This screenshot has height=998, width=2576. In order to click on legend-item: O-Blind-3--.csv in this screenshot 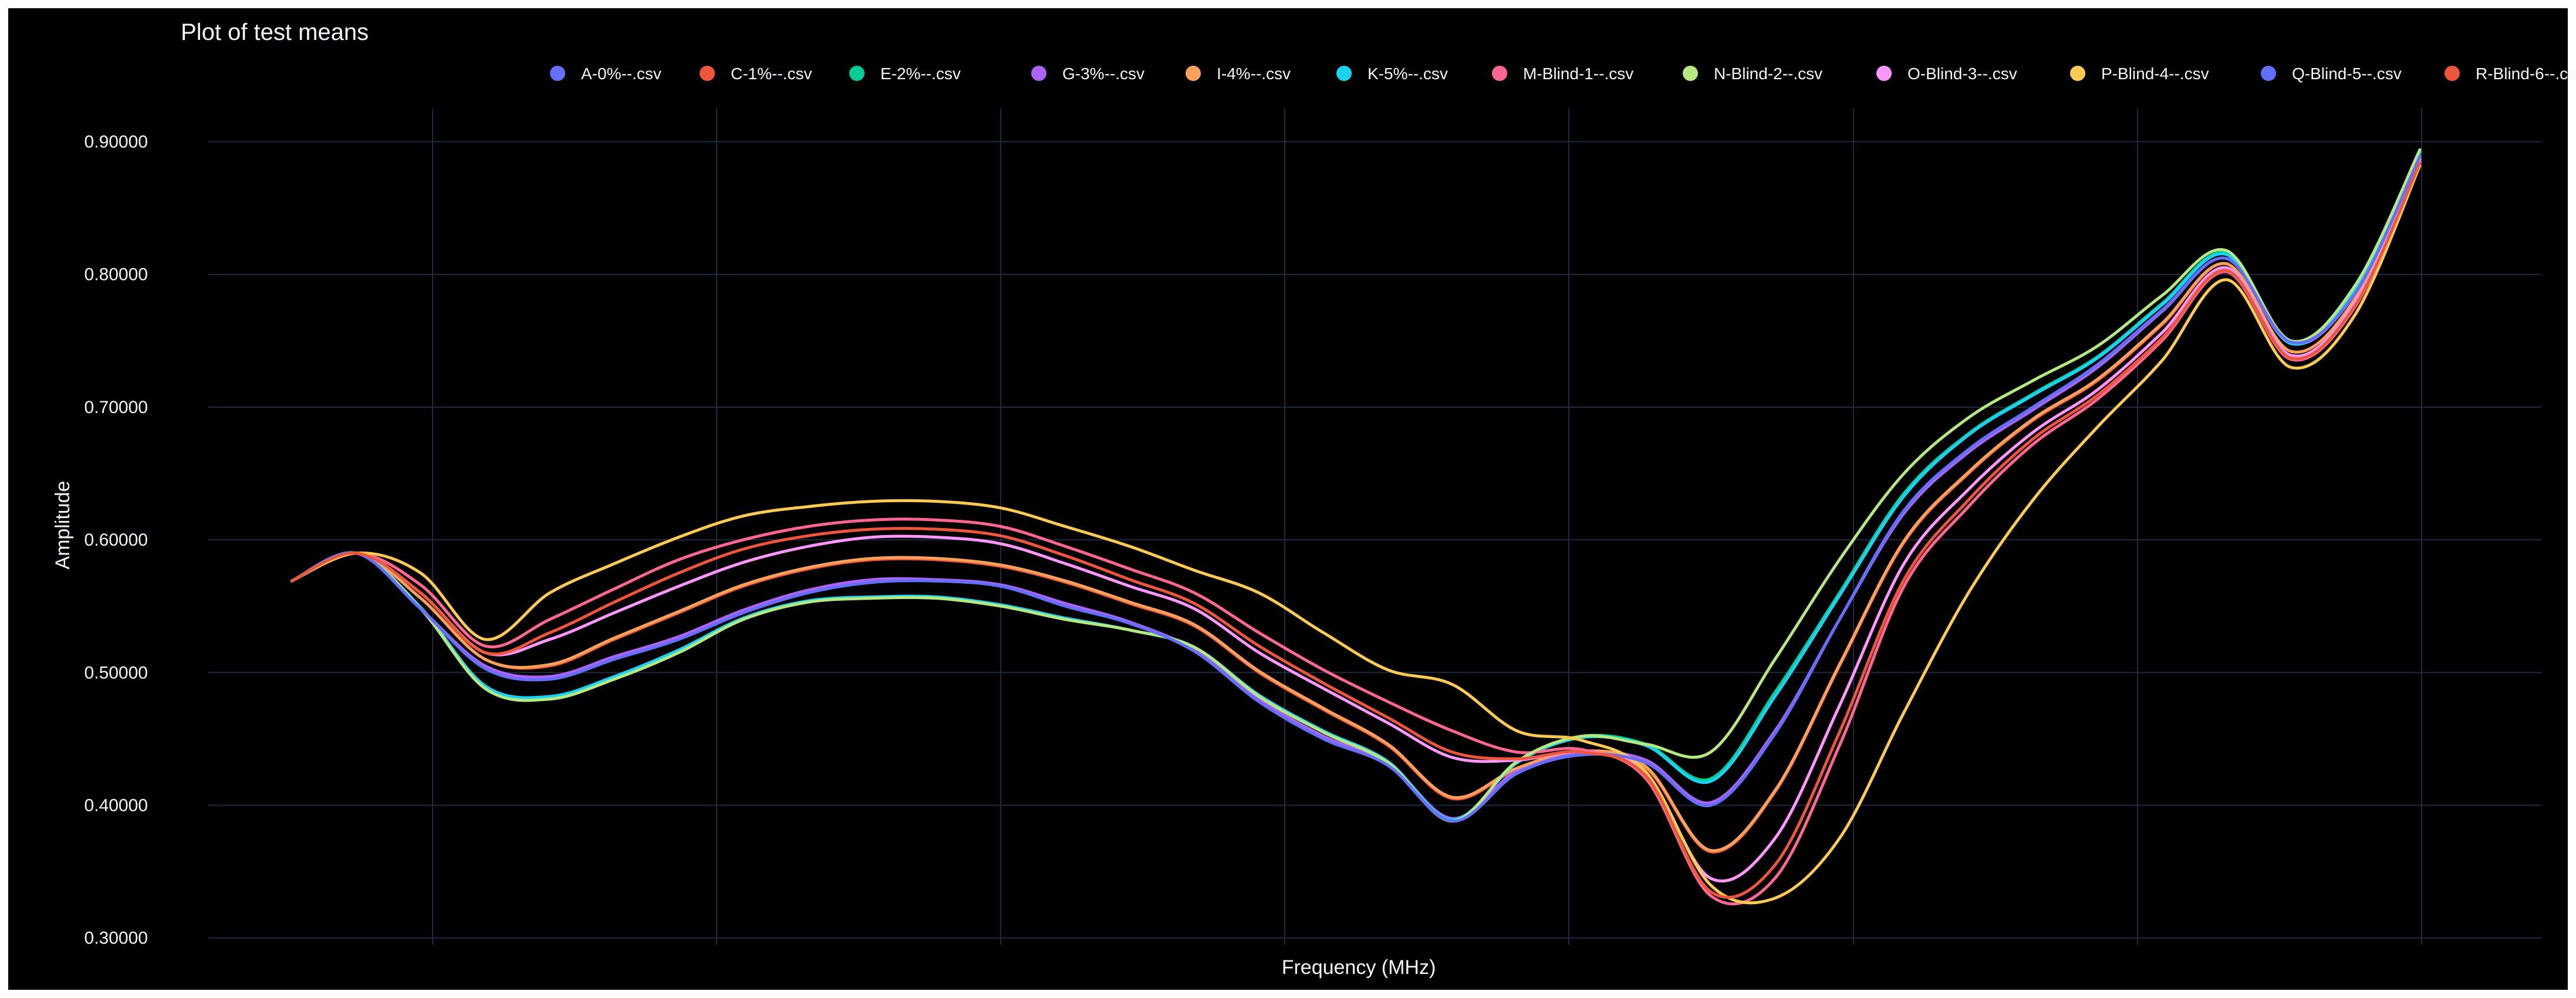, I will do `click(1946, 74)`.